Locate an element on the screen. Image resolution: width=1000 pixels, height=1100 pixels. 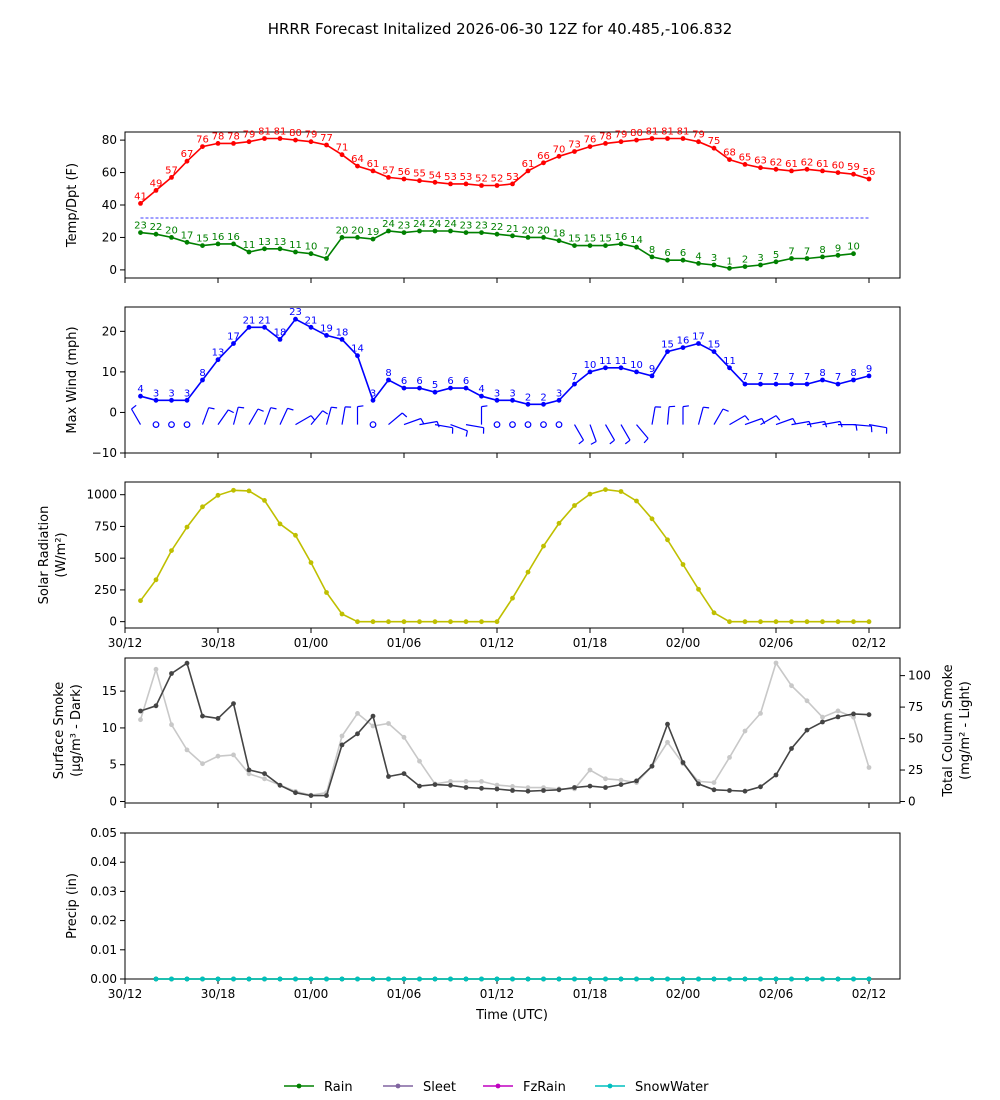
y-tick-label: −10 is located at coordinates (104, 453).